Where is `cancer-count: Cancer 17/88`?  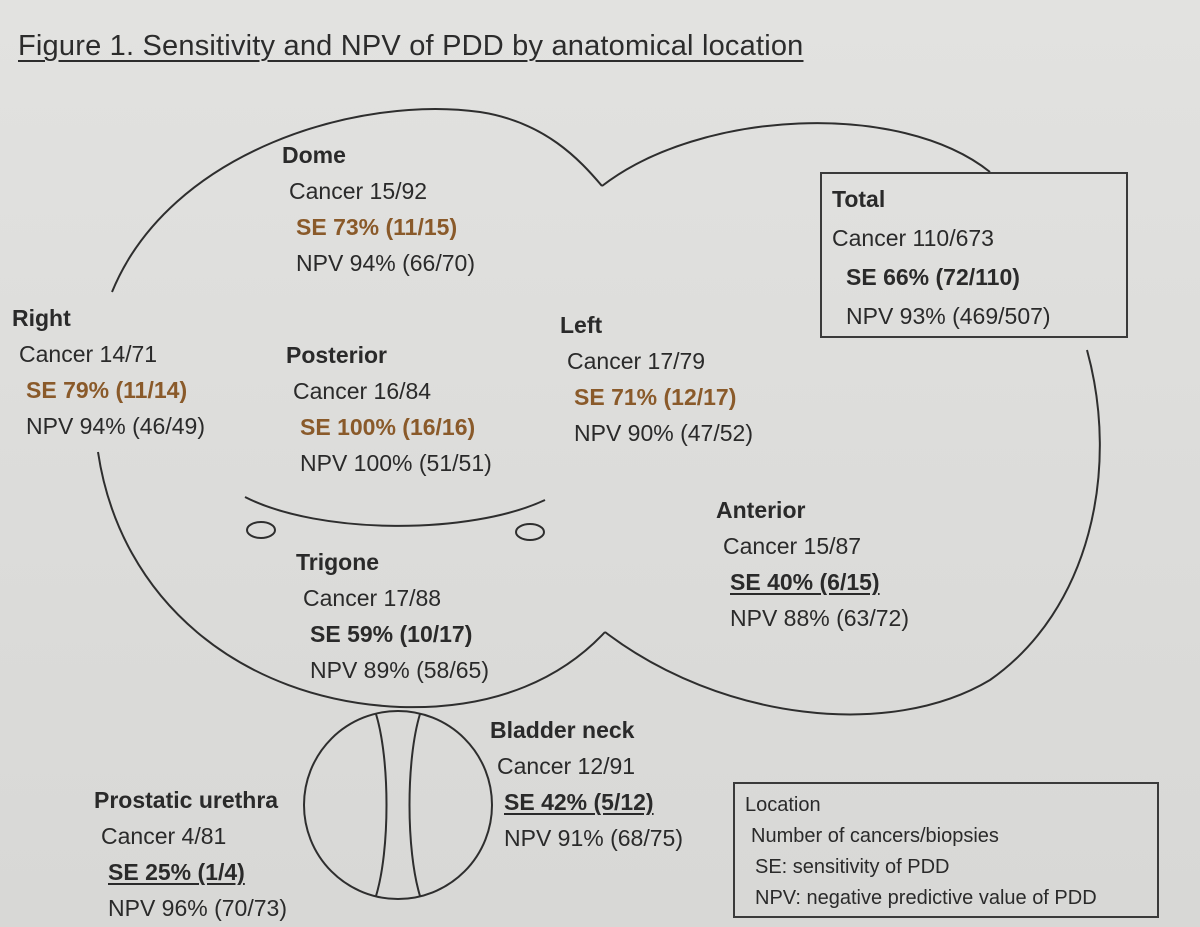 cancer-count: Cancer 17/88 is located at coordinates (372, 598).